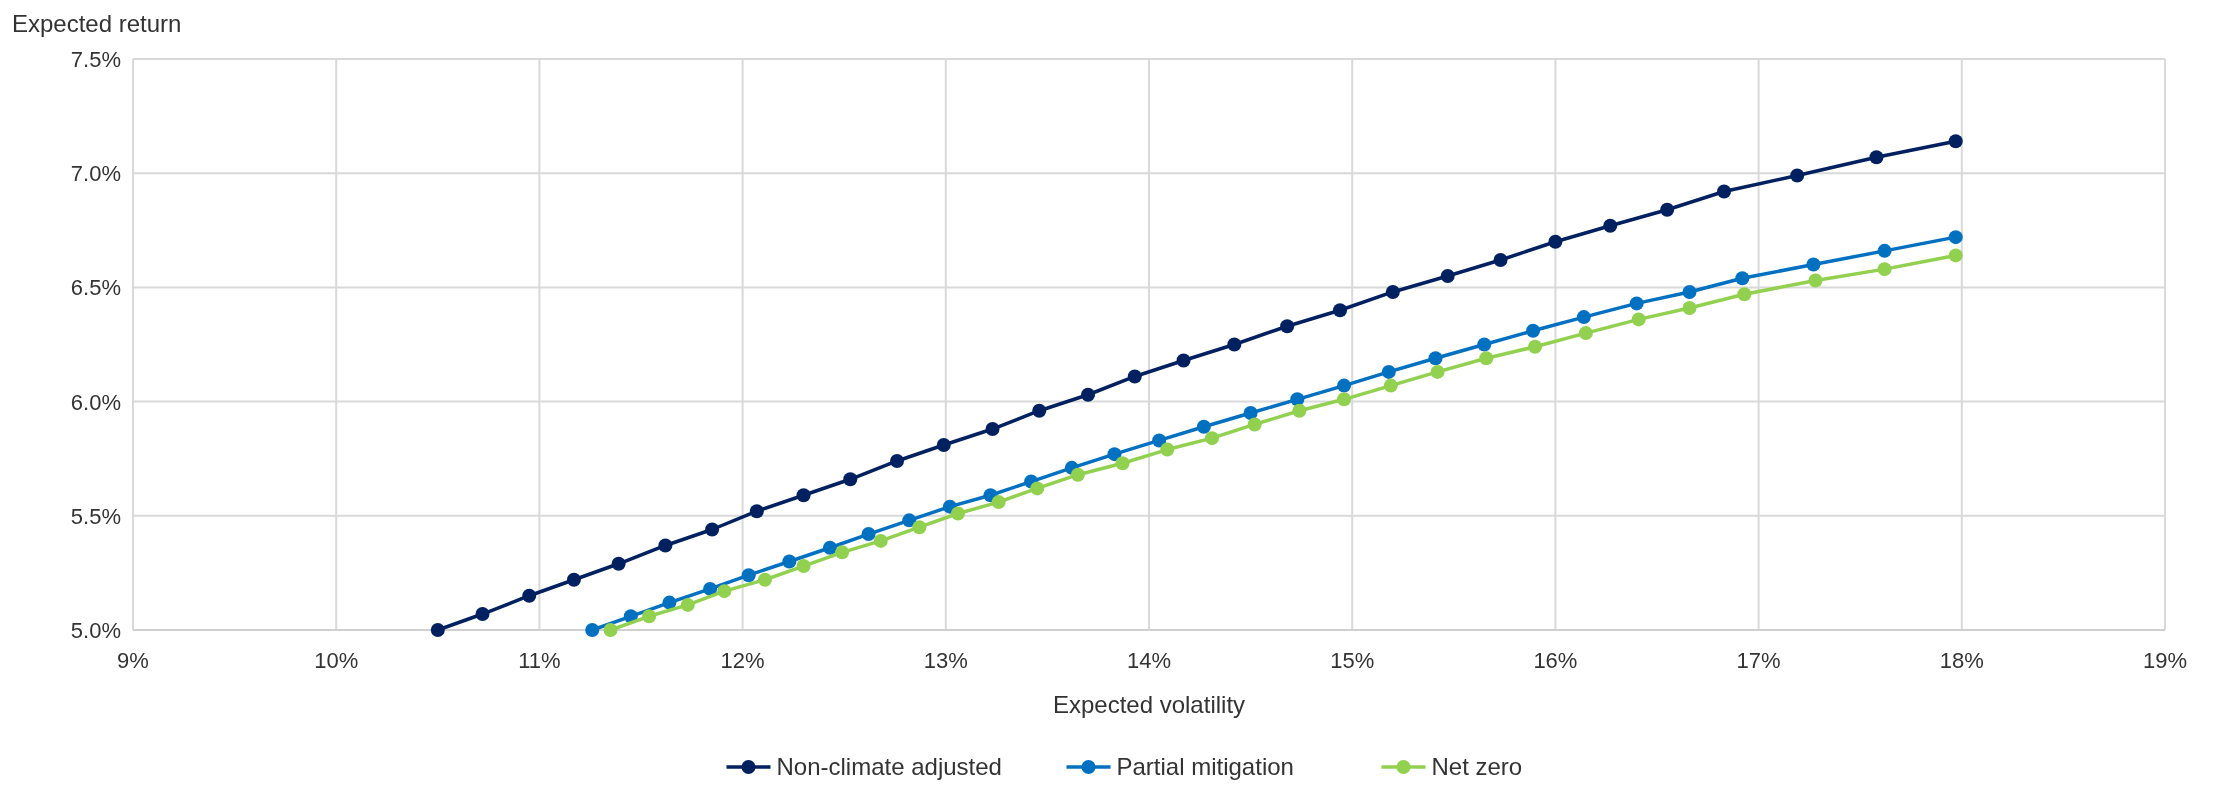 The width and height of the screenshot is (2213, 801). What do you see at coordinates (95, 288) in the screenshot?
I see `y-tick-label: 6.5%` at bounding box center [95, 288].